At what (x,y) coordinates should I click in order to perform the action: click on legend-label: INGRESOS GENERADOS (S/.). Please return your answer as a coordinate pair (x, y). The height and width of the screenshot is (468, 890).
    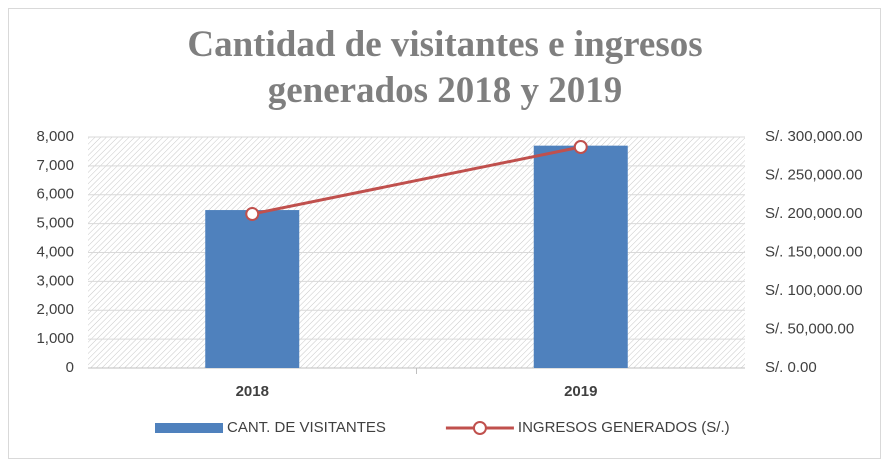
    Looking at the image, I should click on (624, 427).